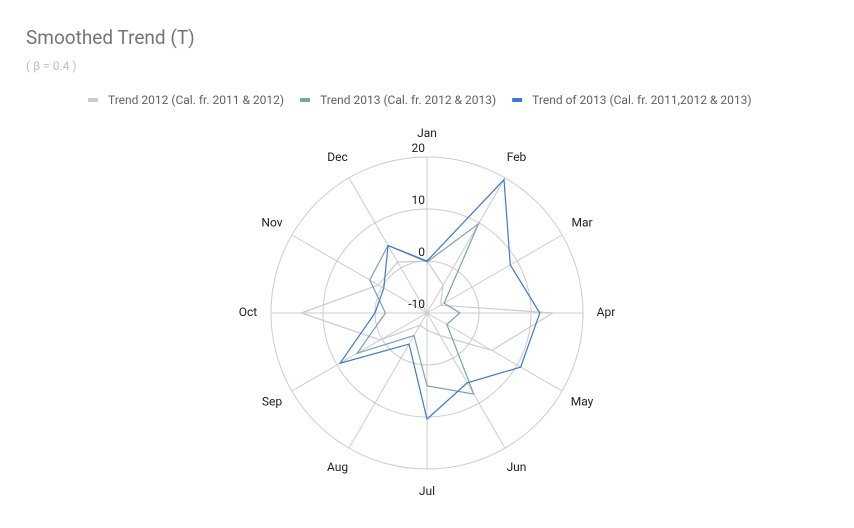 The width and height of the screenshot is (854, 528). I want to click on category-label: Sep, so click(272, 402).